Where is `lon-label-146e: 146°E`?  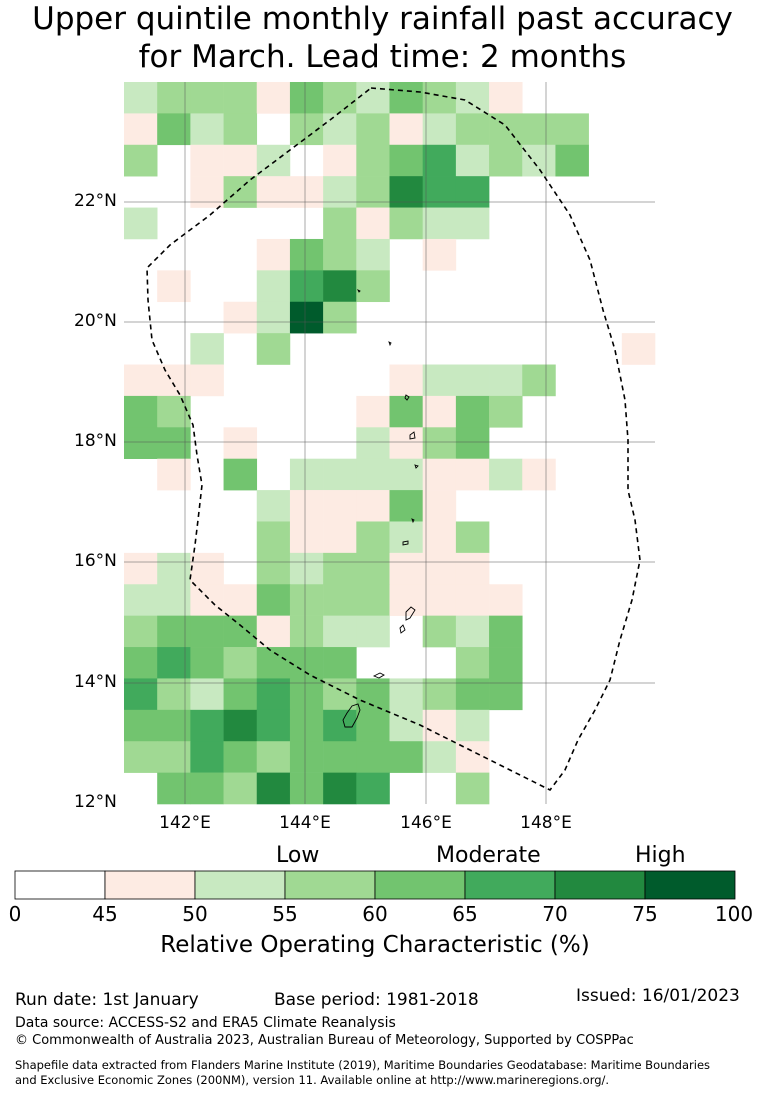 lon-label-146e: 146°E is located at coordinates (426, 823).